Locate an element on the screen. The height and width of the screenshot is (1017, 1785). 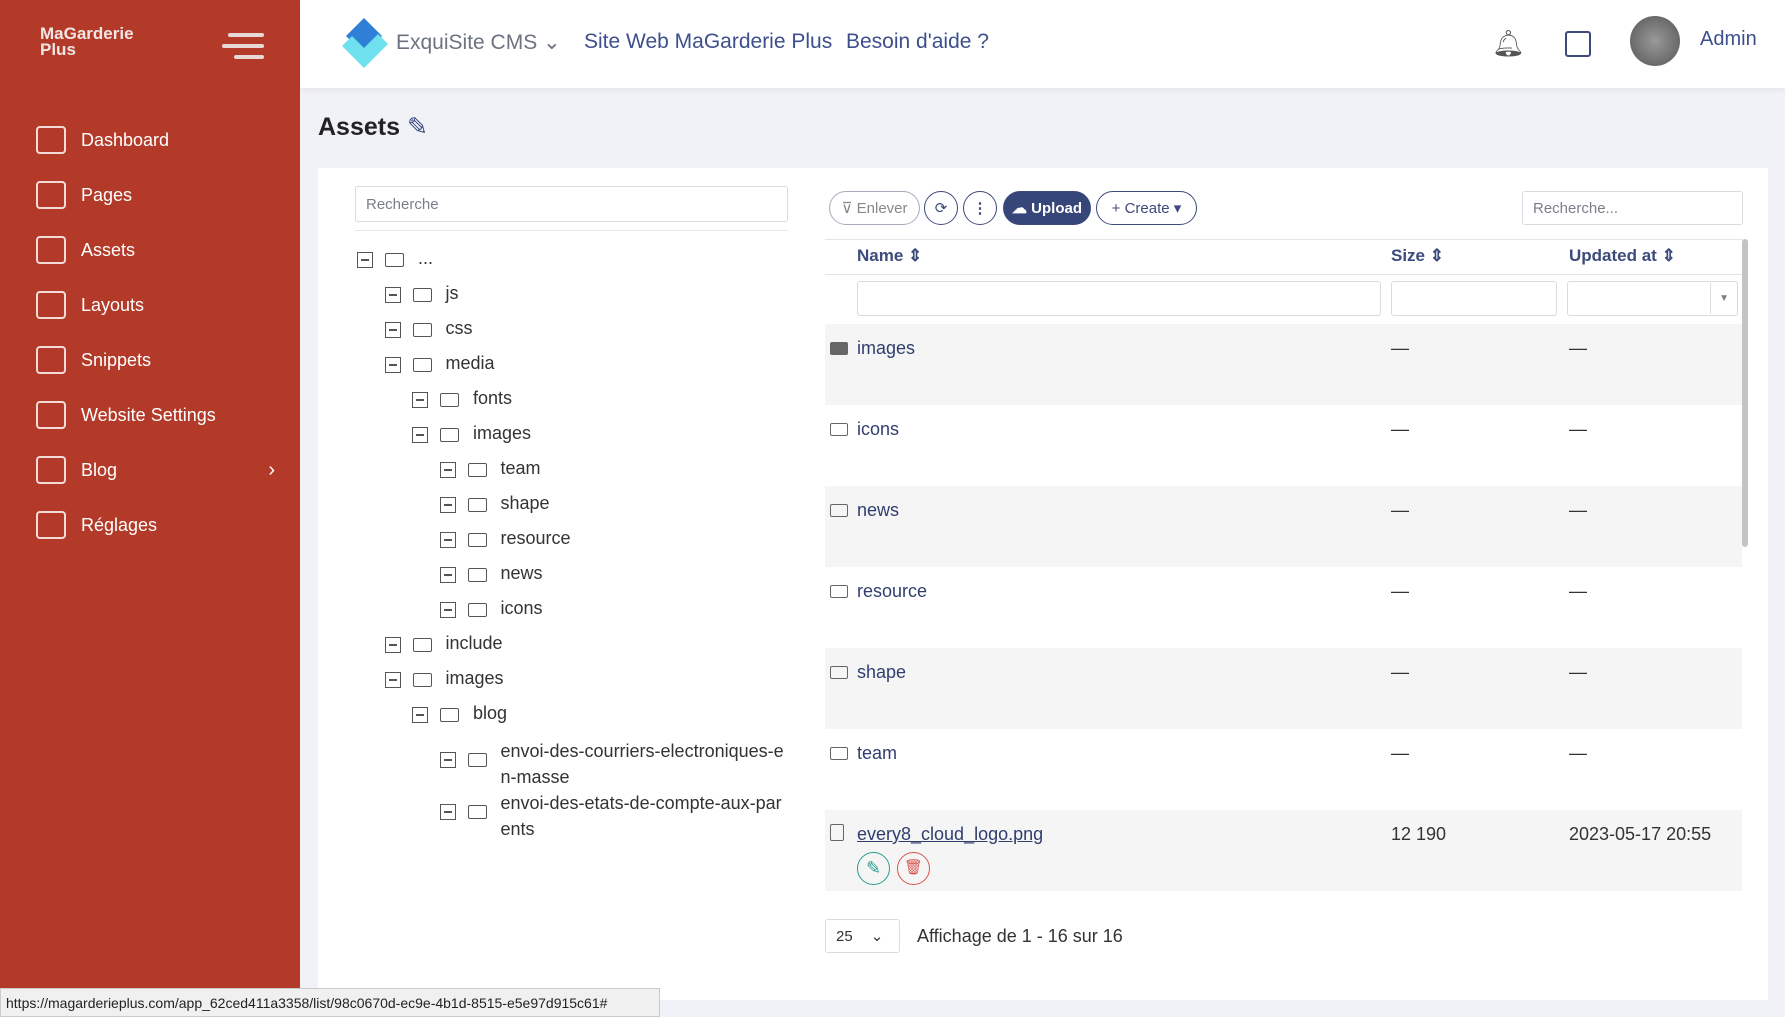
tree-node: css is located at coordinates (587, 335).